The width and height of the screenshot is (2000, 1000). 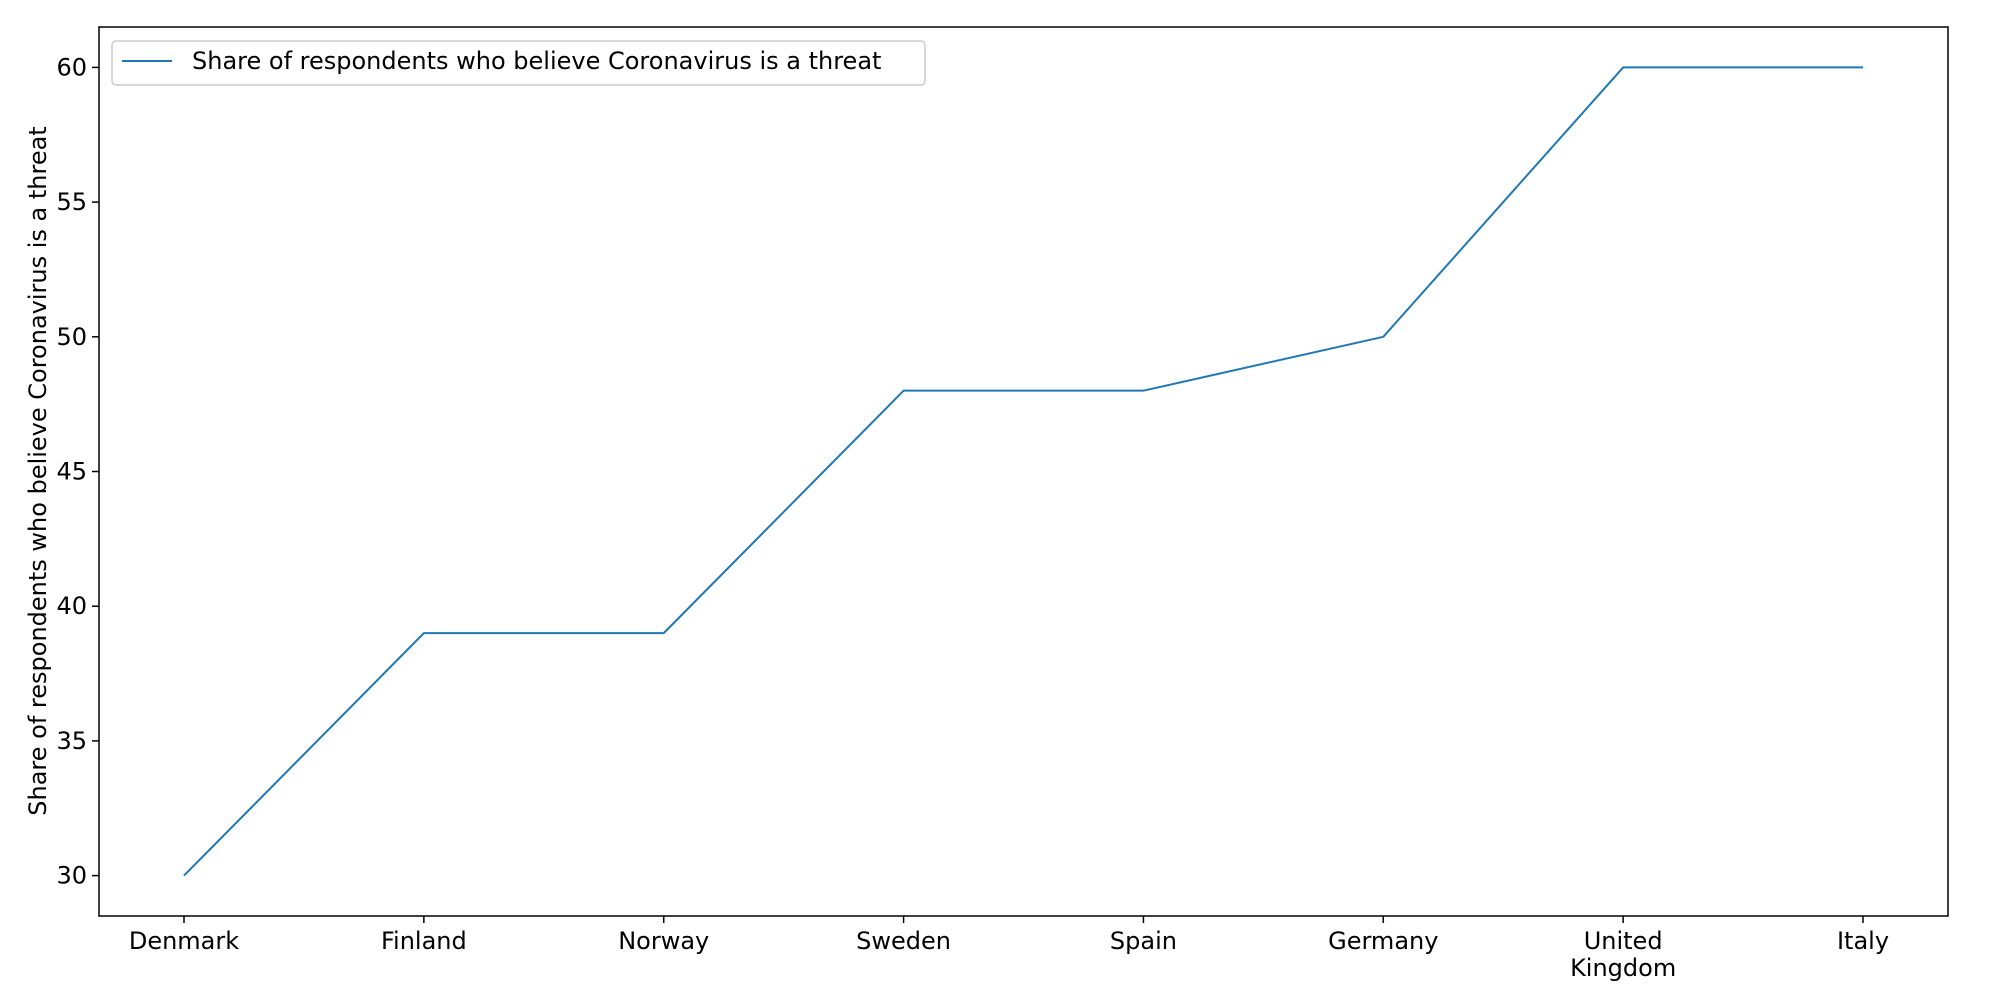 I want to click on x-tick-label: United Kingdom, so click(x=1623, y=954).